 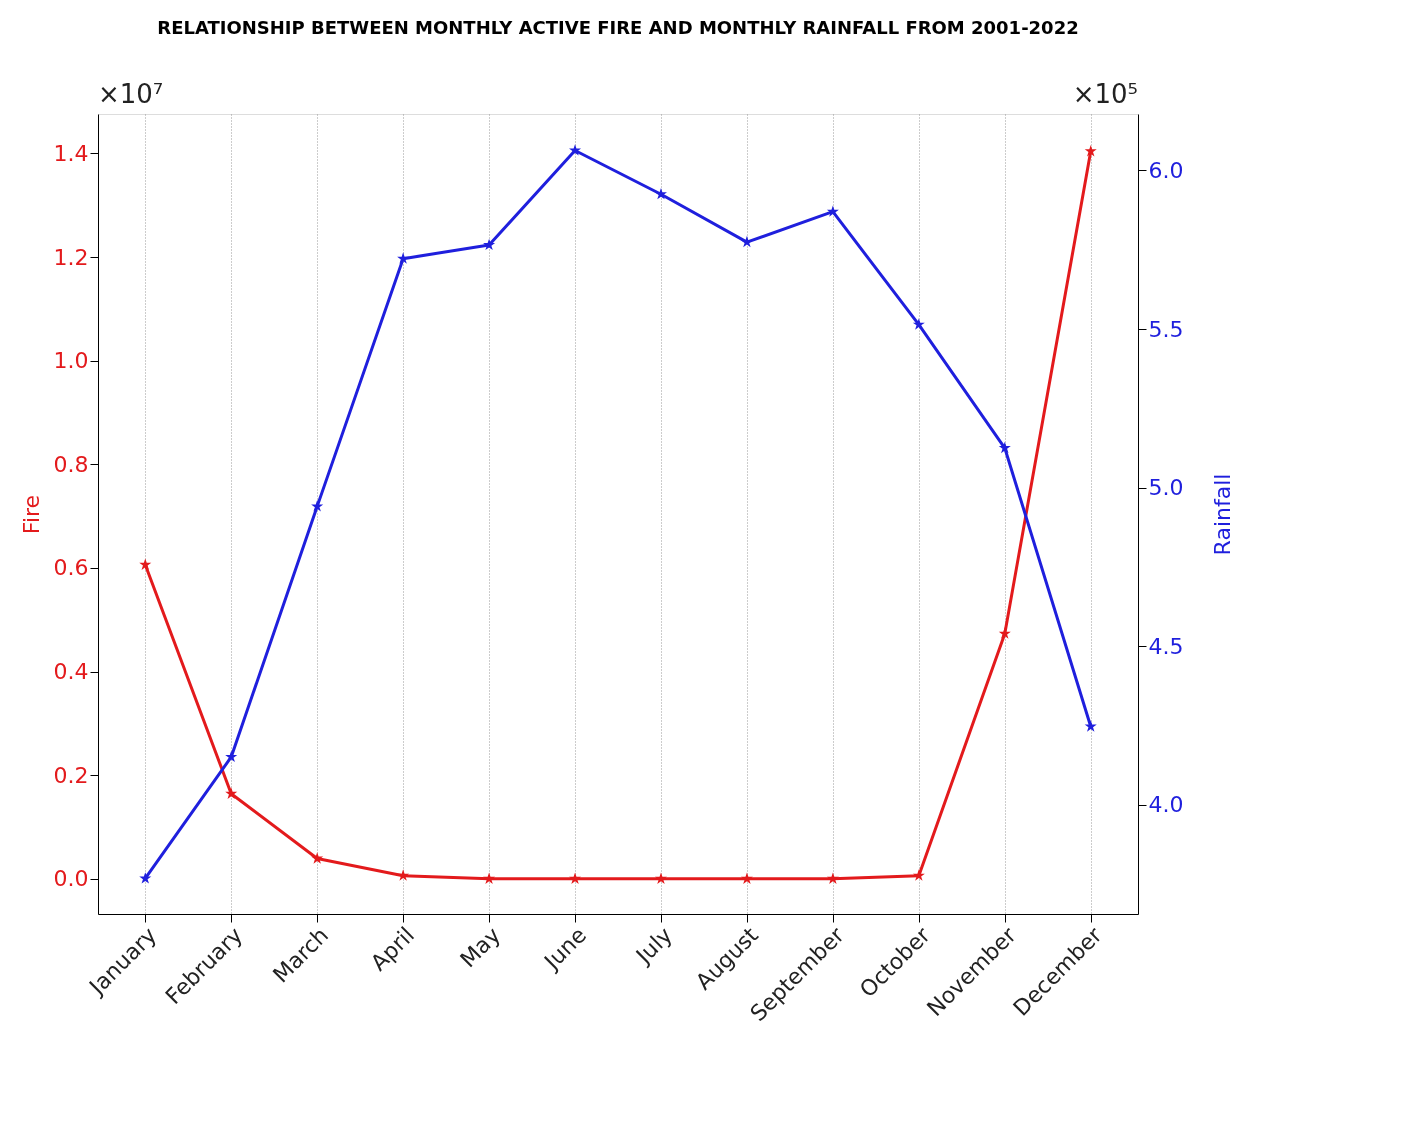 What do you see at coordinates (71, 775) in the screenshot?
I see `y-tick-label: 0.2` at bounding box center [71, 775].